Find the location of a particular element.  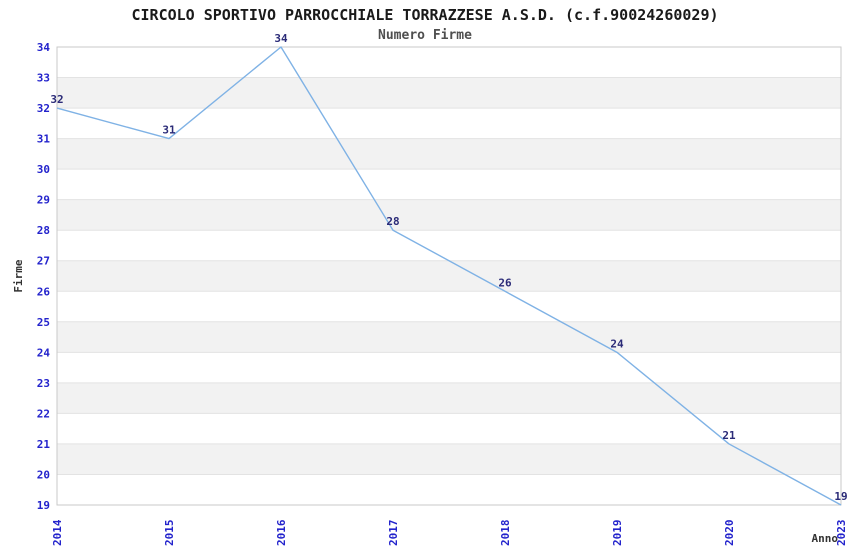

x-tick-label: 2020 is located at coordinates (729, 533).